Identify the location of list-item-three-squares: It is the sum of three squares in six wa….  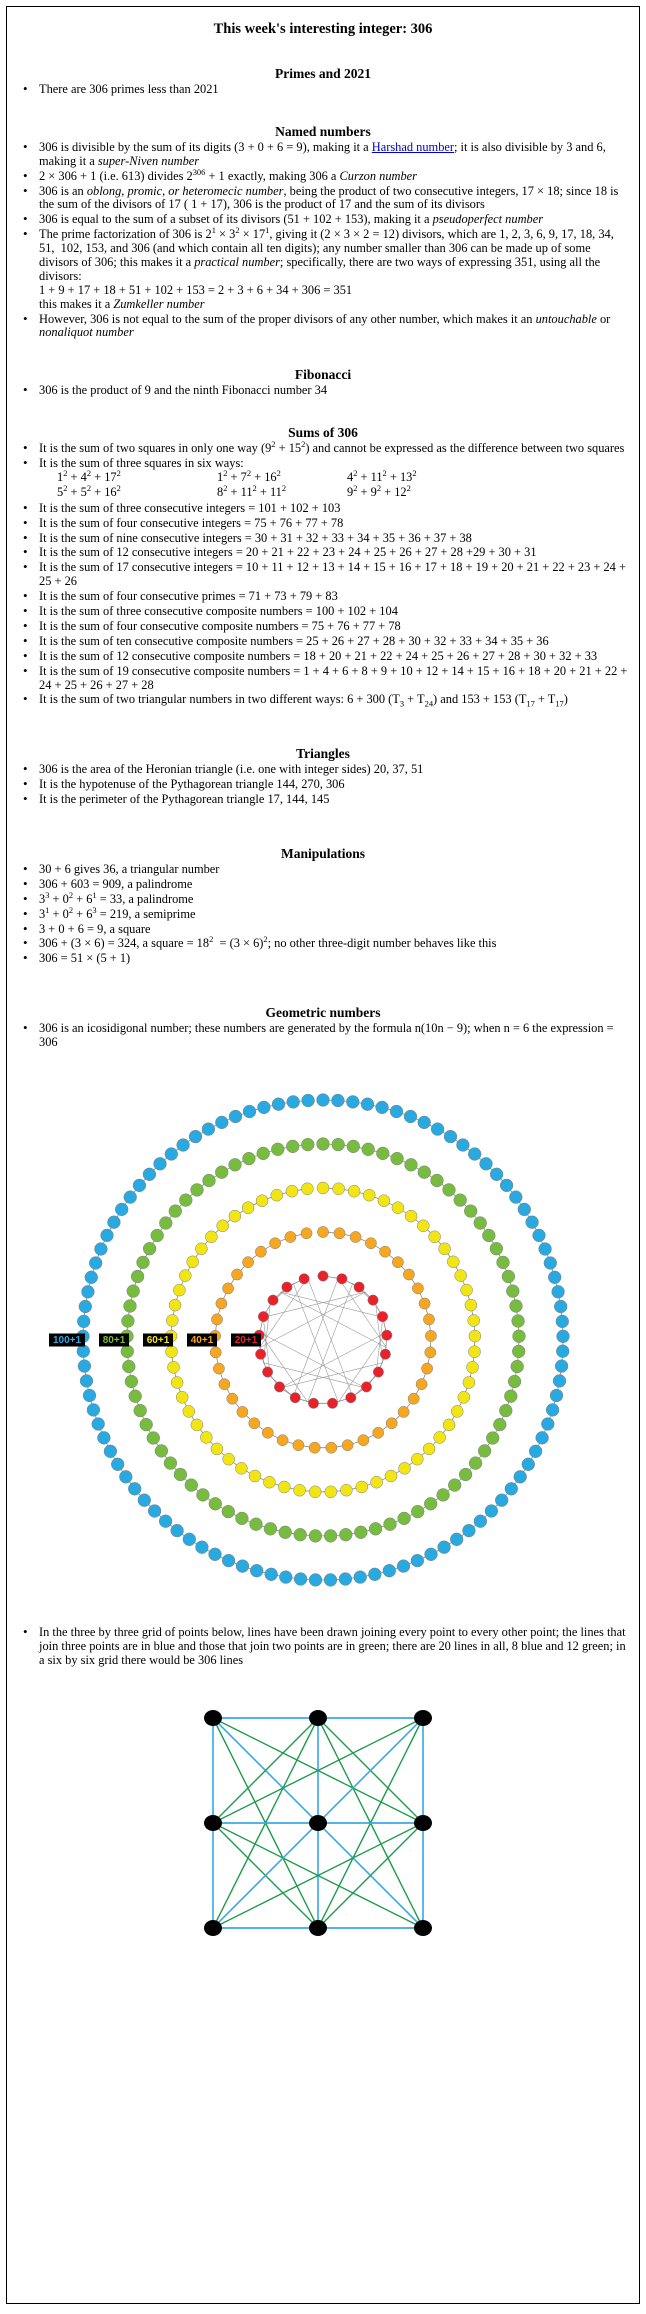
(323, 478).